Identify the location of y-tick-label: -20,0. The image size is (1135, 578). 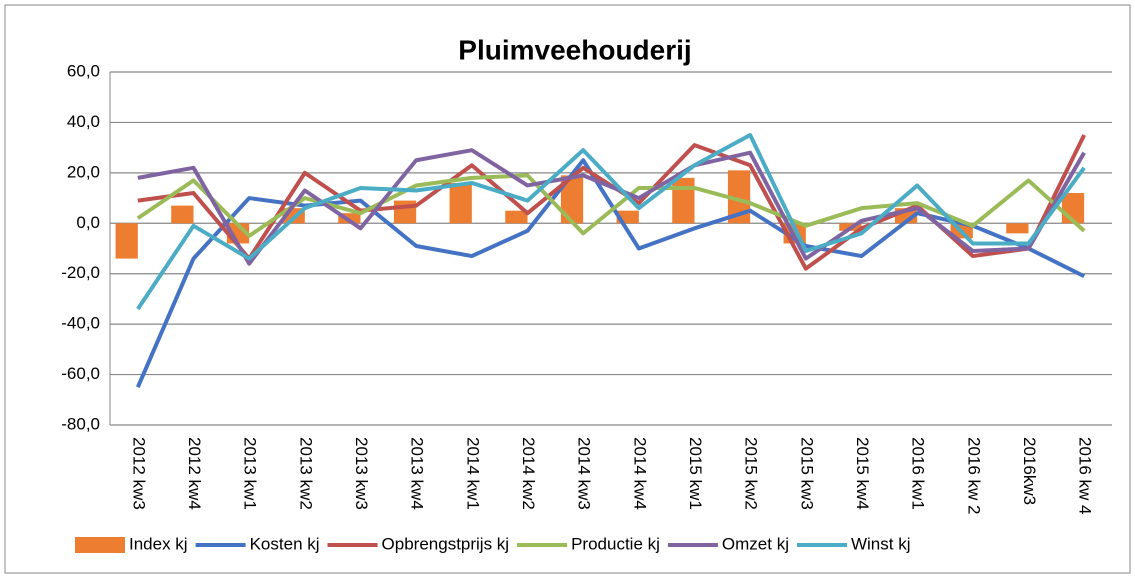
(80, 272).